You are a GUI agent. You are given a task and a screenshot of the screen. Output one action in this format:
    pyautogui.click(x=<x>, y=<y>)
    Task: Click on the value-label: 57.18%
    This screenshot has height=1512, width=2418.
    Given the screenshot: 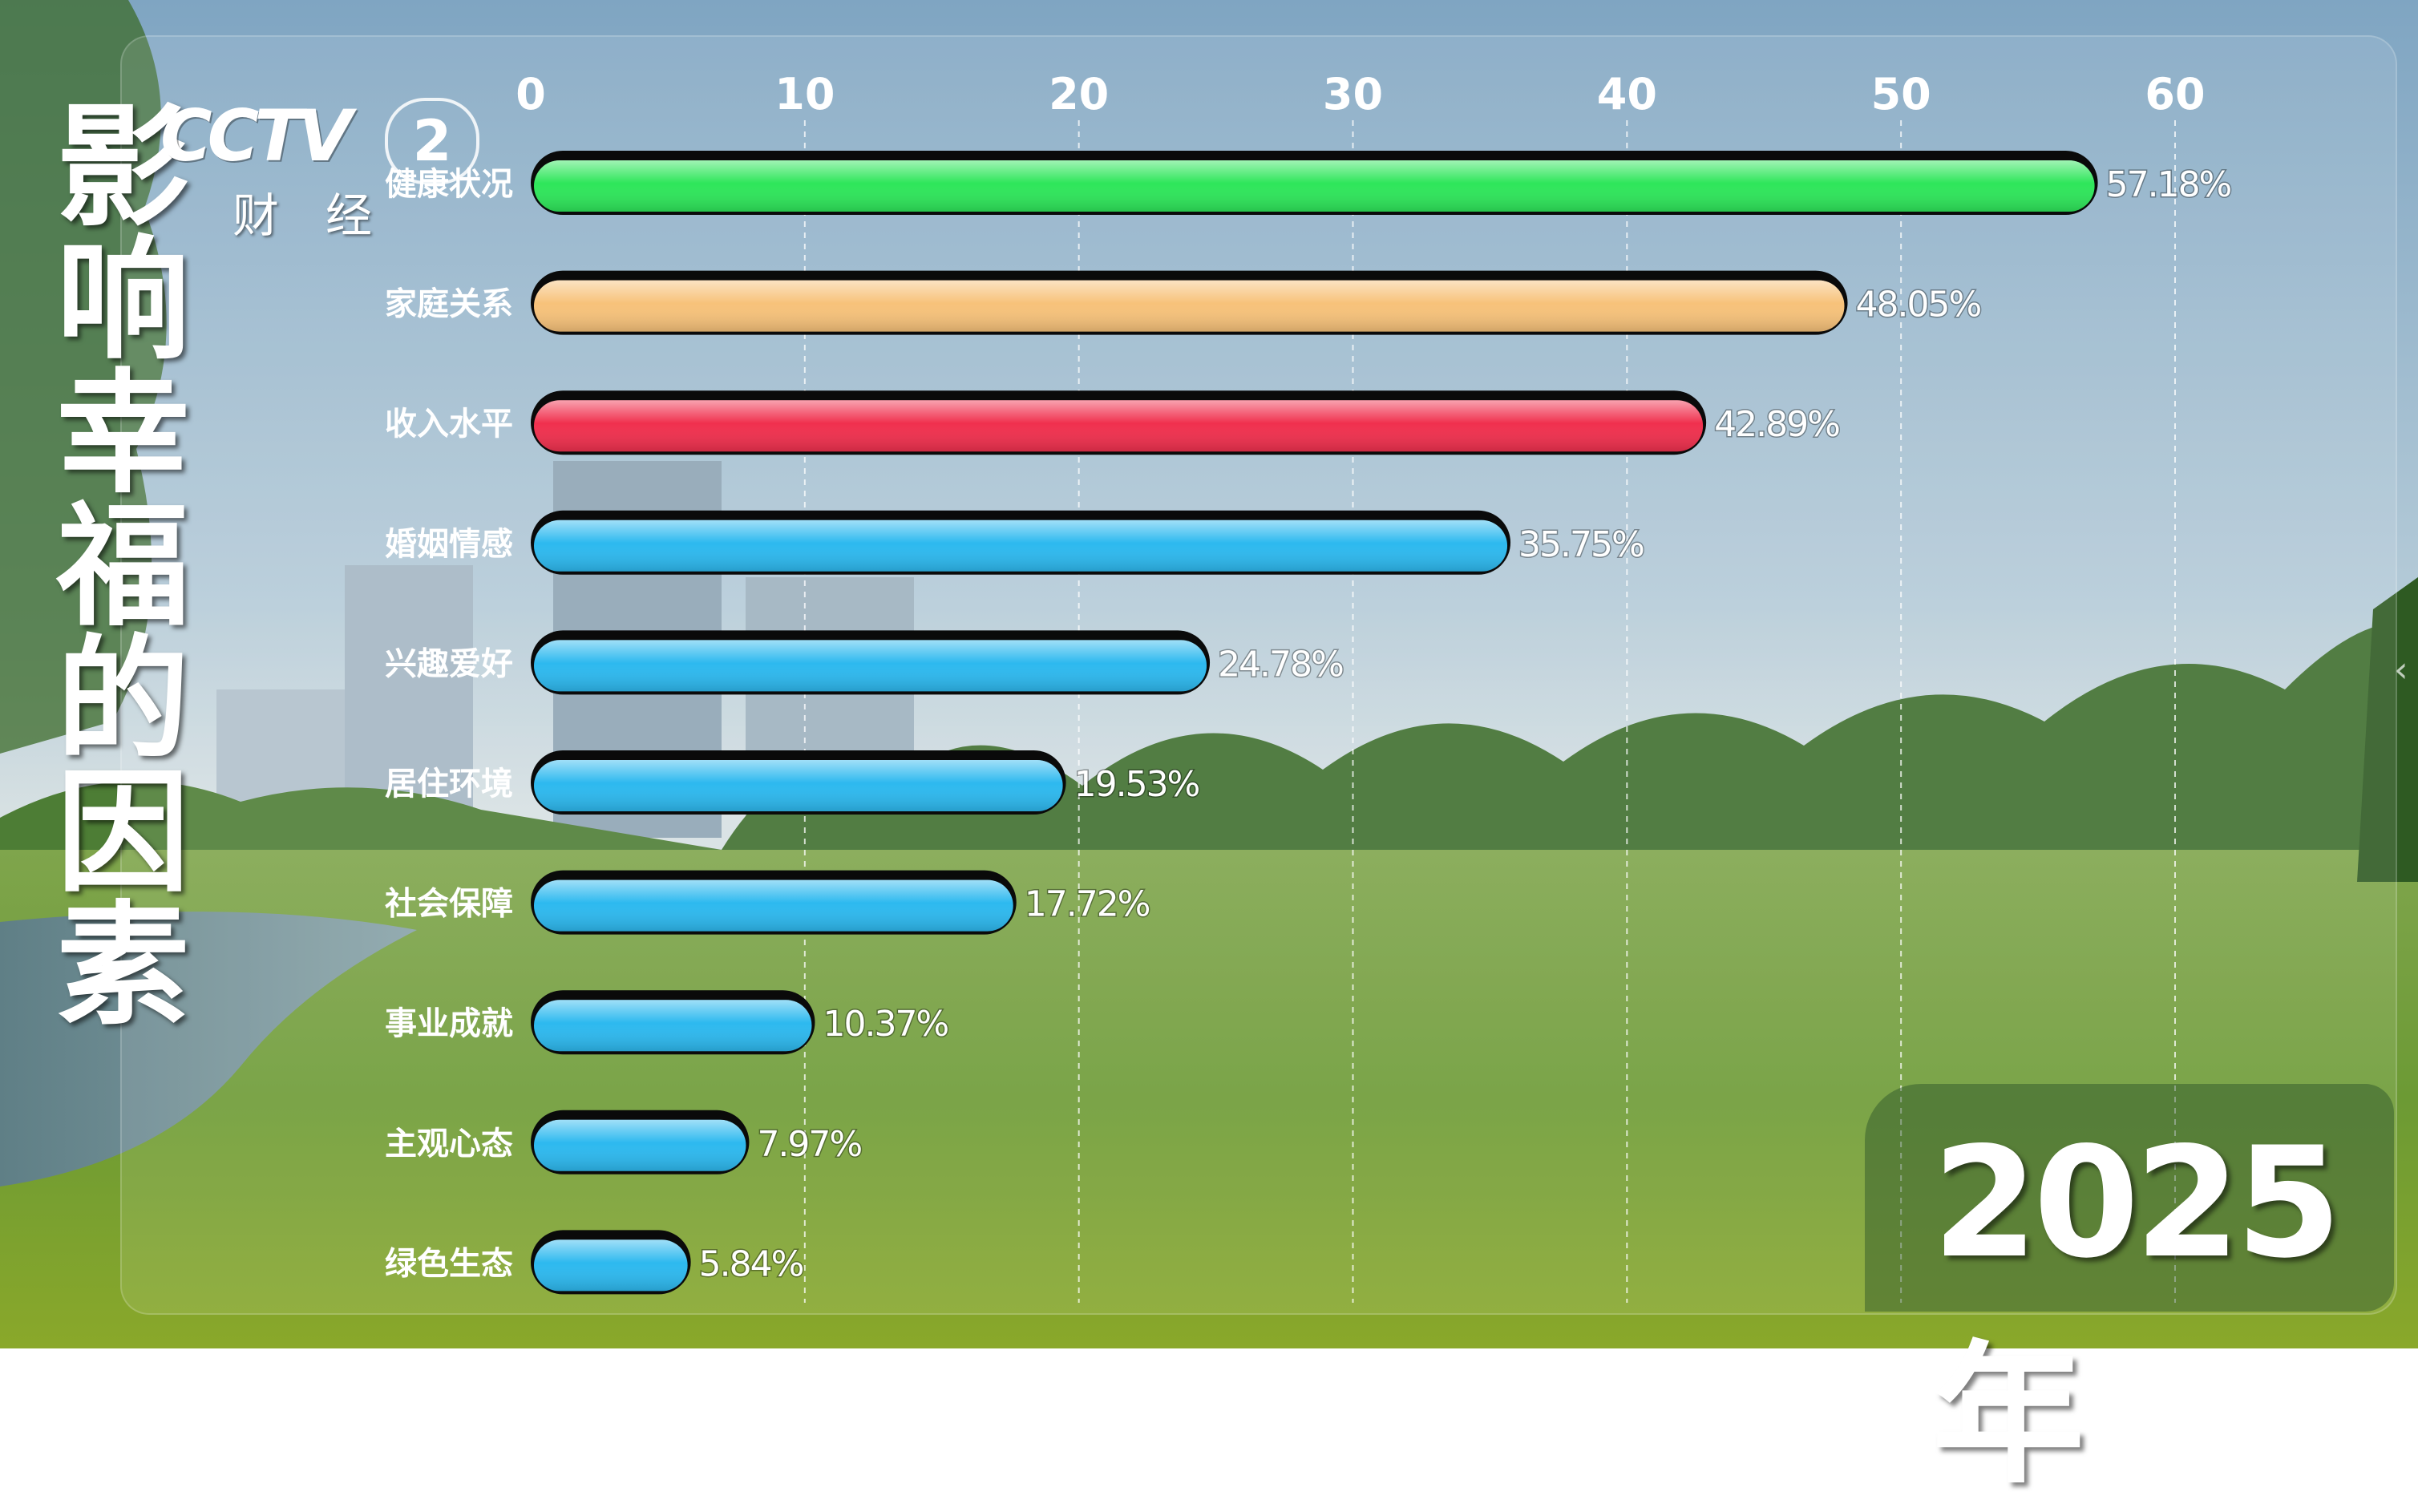 What is the action you would take?
    pyautogui.click(x=2168, y=185)
    